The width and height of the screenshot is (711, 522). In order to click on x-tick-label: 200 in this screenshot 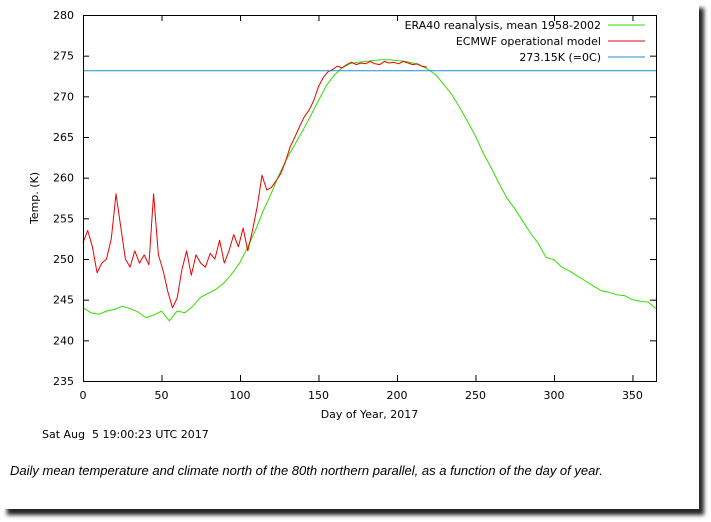, I will do `click(396, 395)`.